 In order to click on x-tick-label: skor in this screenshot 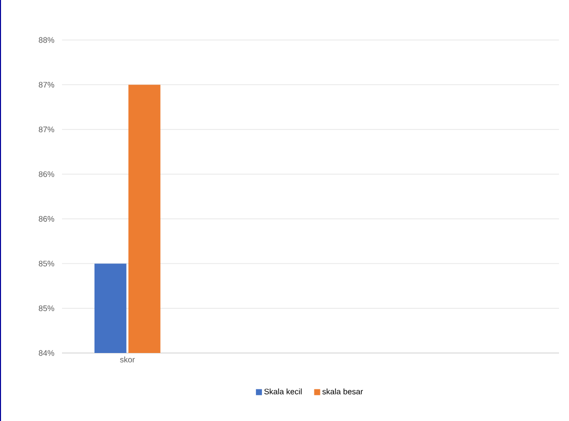, I will do `click(127, 359)`.